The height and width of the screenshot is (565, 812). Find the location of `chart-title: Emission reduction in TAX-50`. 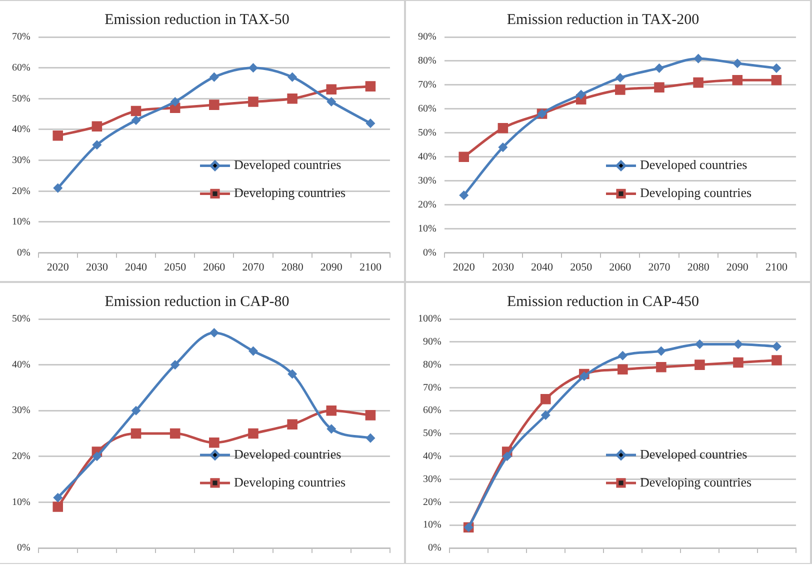

chart-title: Emission reduction in TAX-50 is located at coordinates (197, 20).